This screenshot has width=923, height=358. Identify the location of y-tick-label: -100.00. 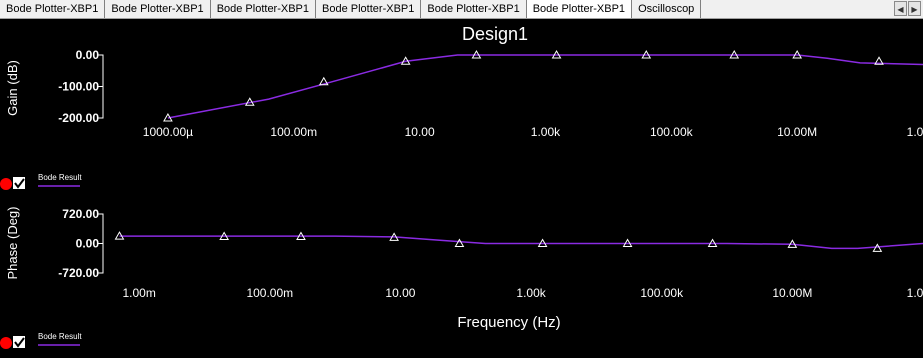
(78, 87).